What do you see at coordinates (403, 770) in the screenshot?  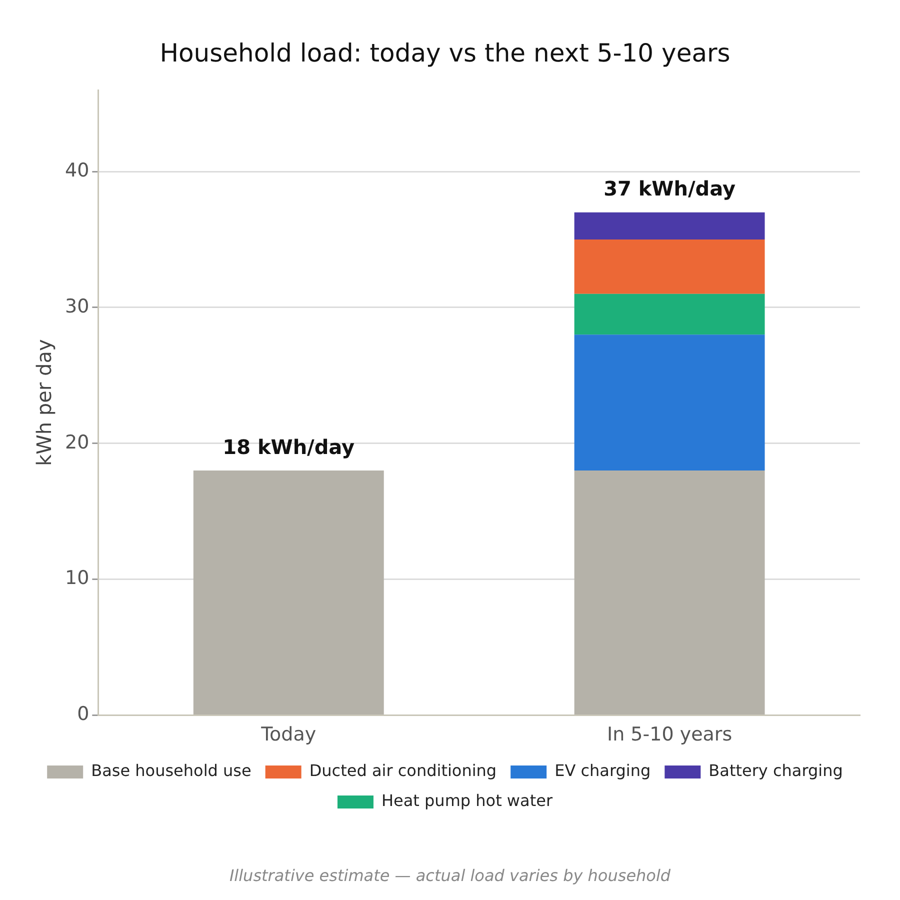 I see `legend-label: Ducted air conditioning` at bounding box center [403, 770].